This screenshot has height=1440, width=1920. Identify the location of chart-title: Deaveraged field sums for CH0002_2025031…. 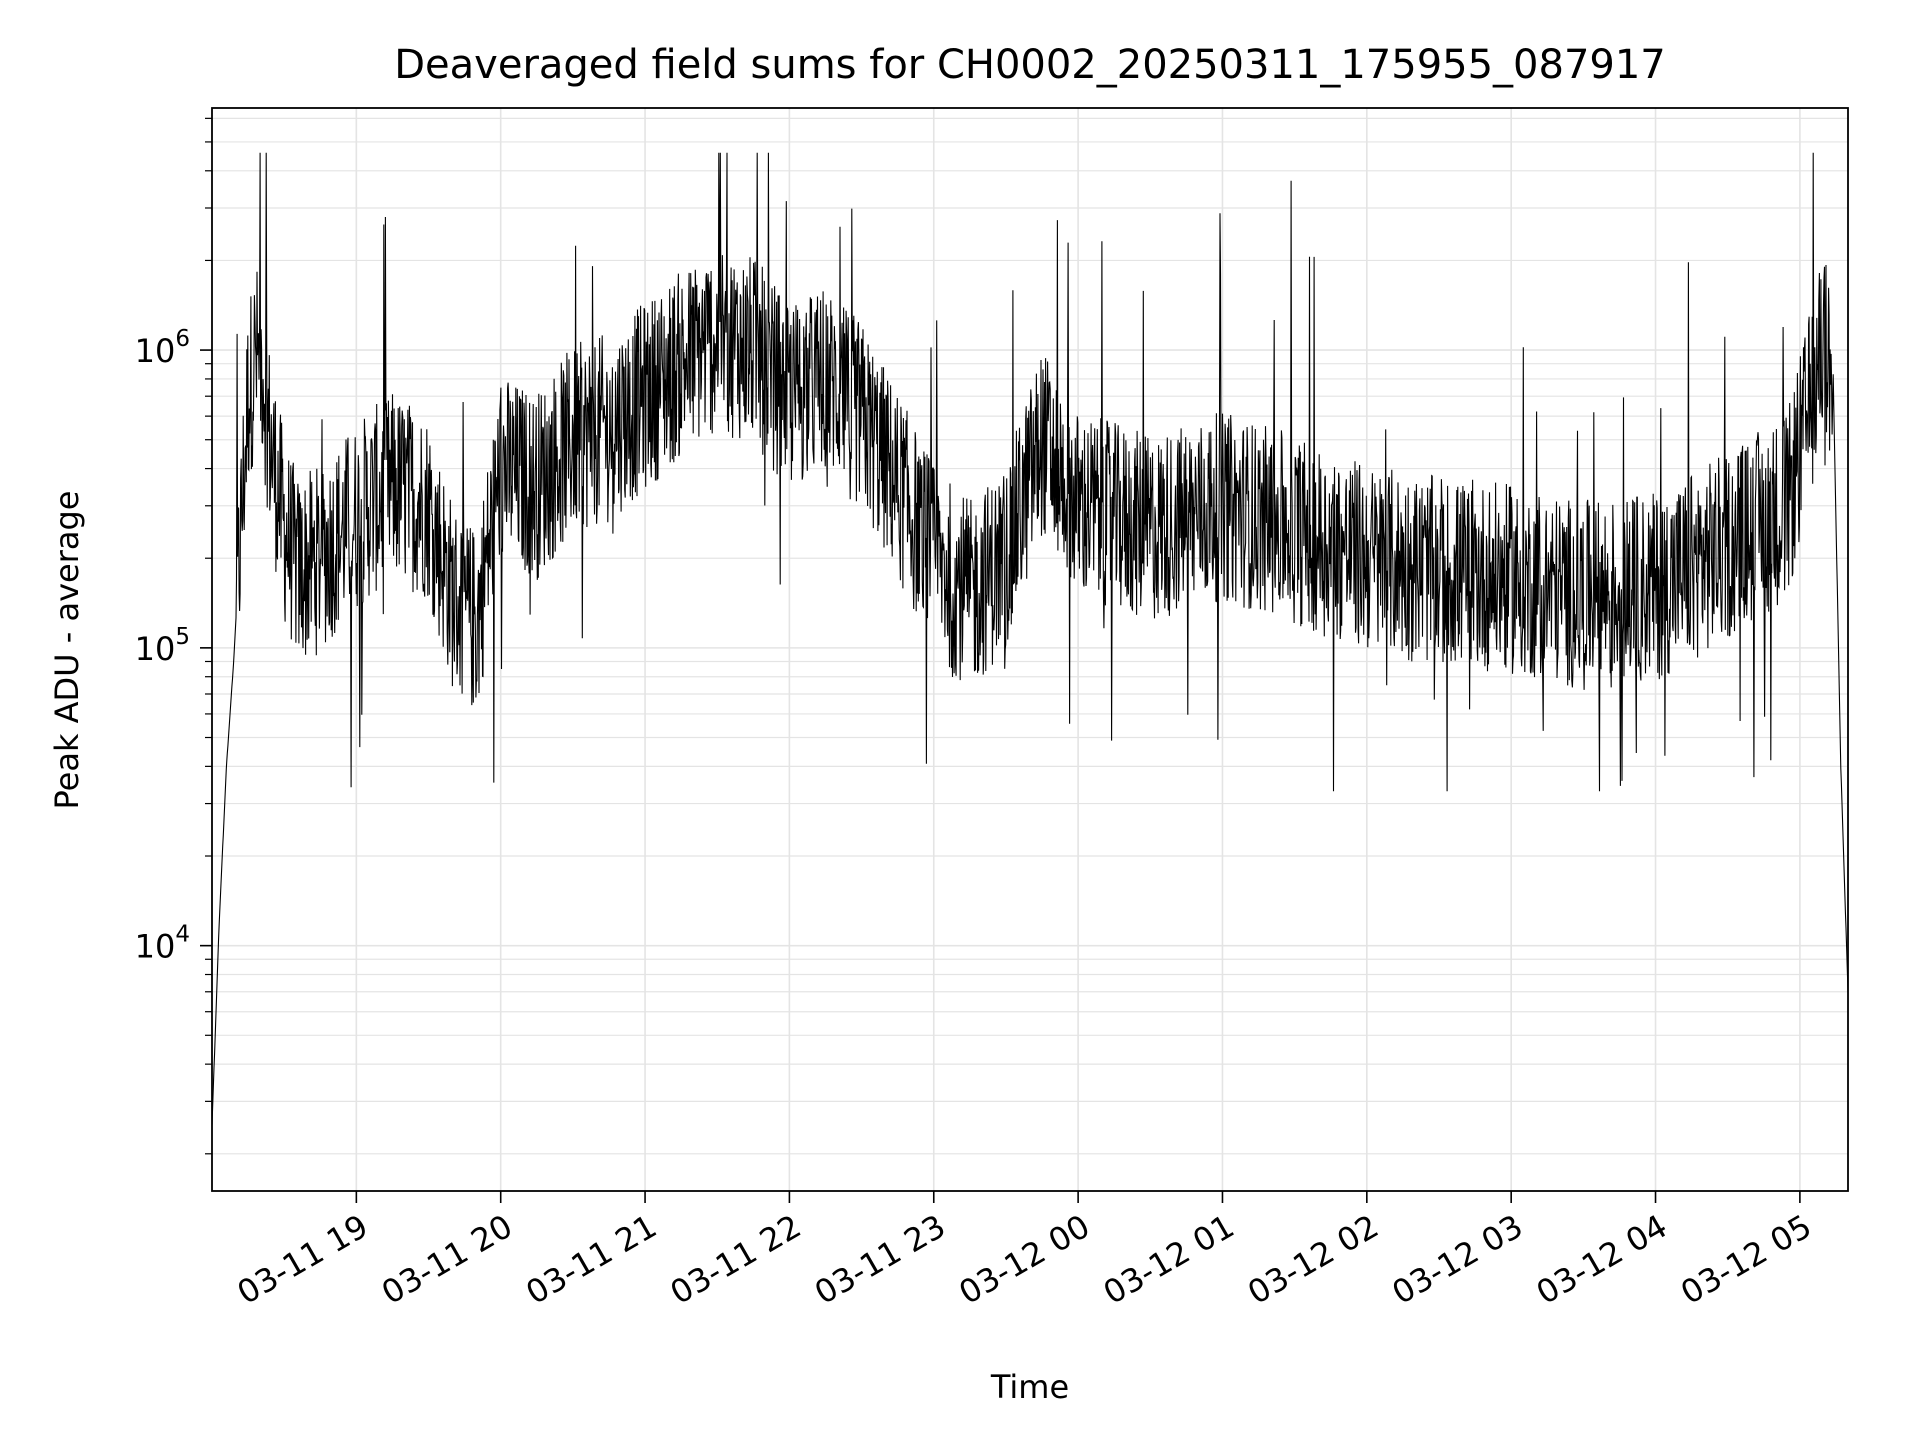
(1030, 65).